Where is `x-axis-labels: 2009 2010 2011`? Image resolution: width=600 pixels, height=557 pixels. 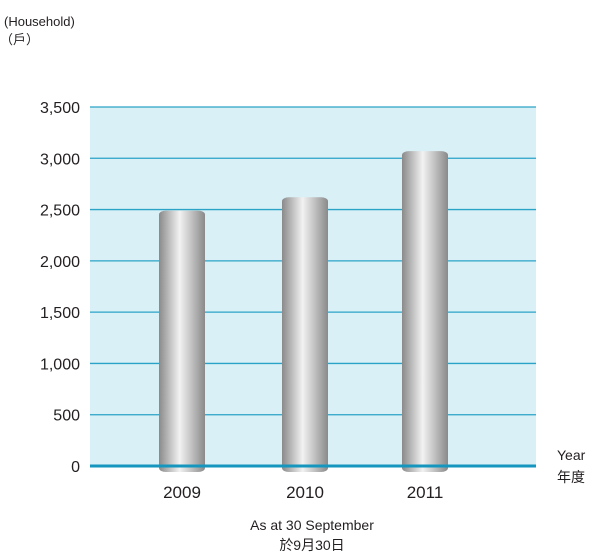 x-axis-labels: 2009 2010 2011 is located at coordinates (303, 492).